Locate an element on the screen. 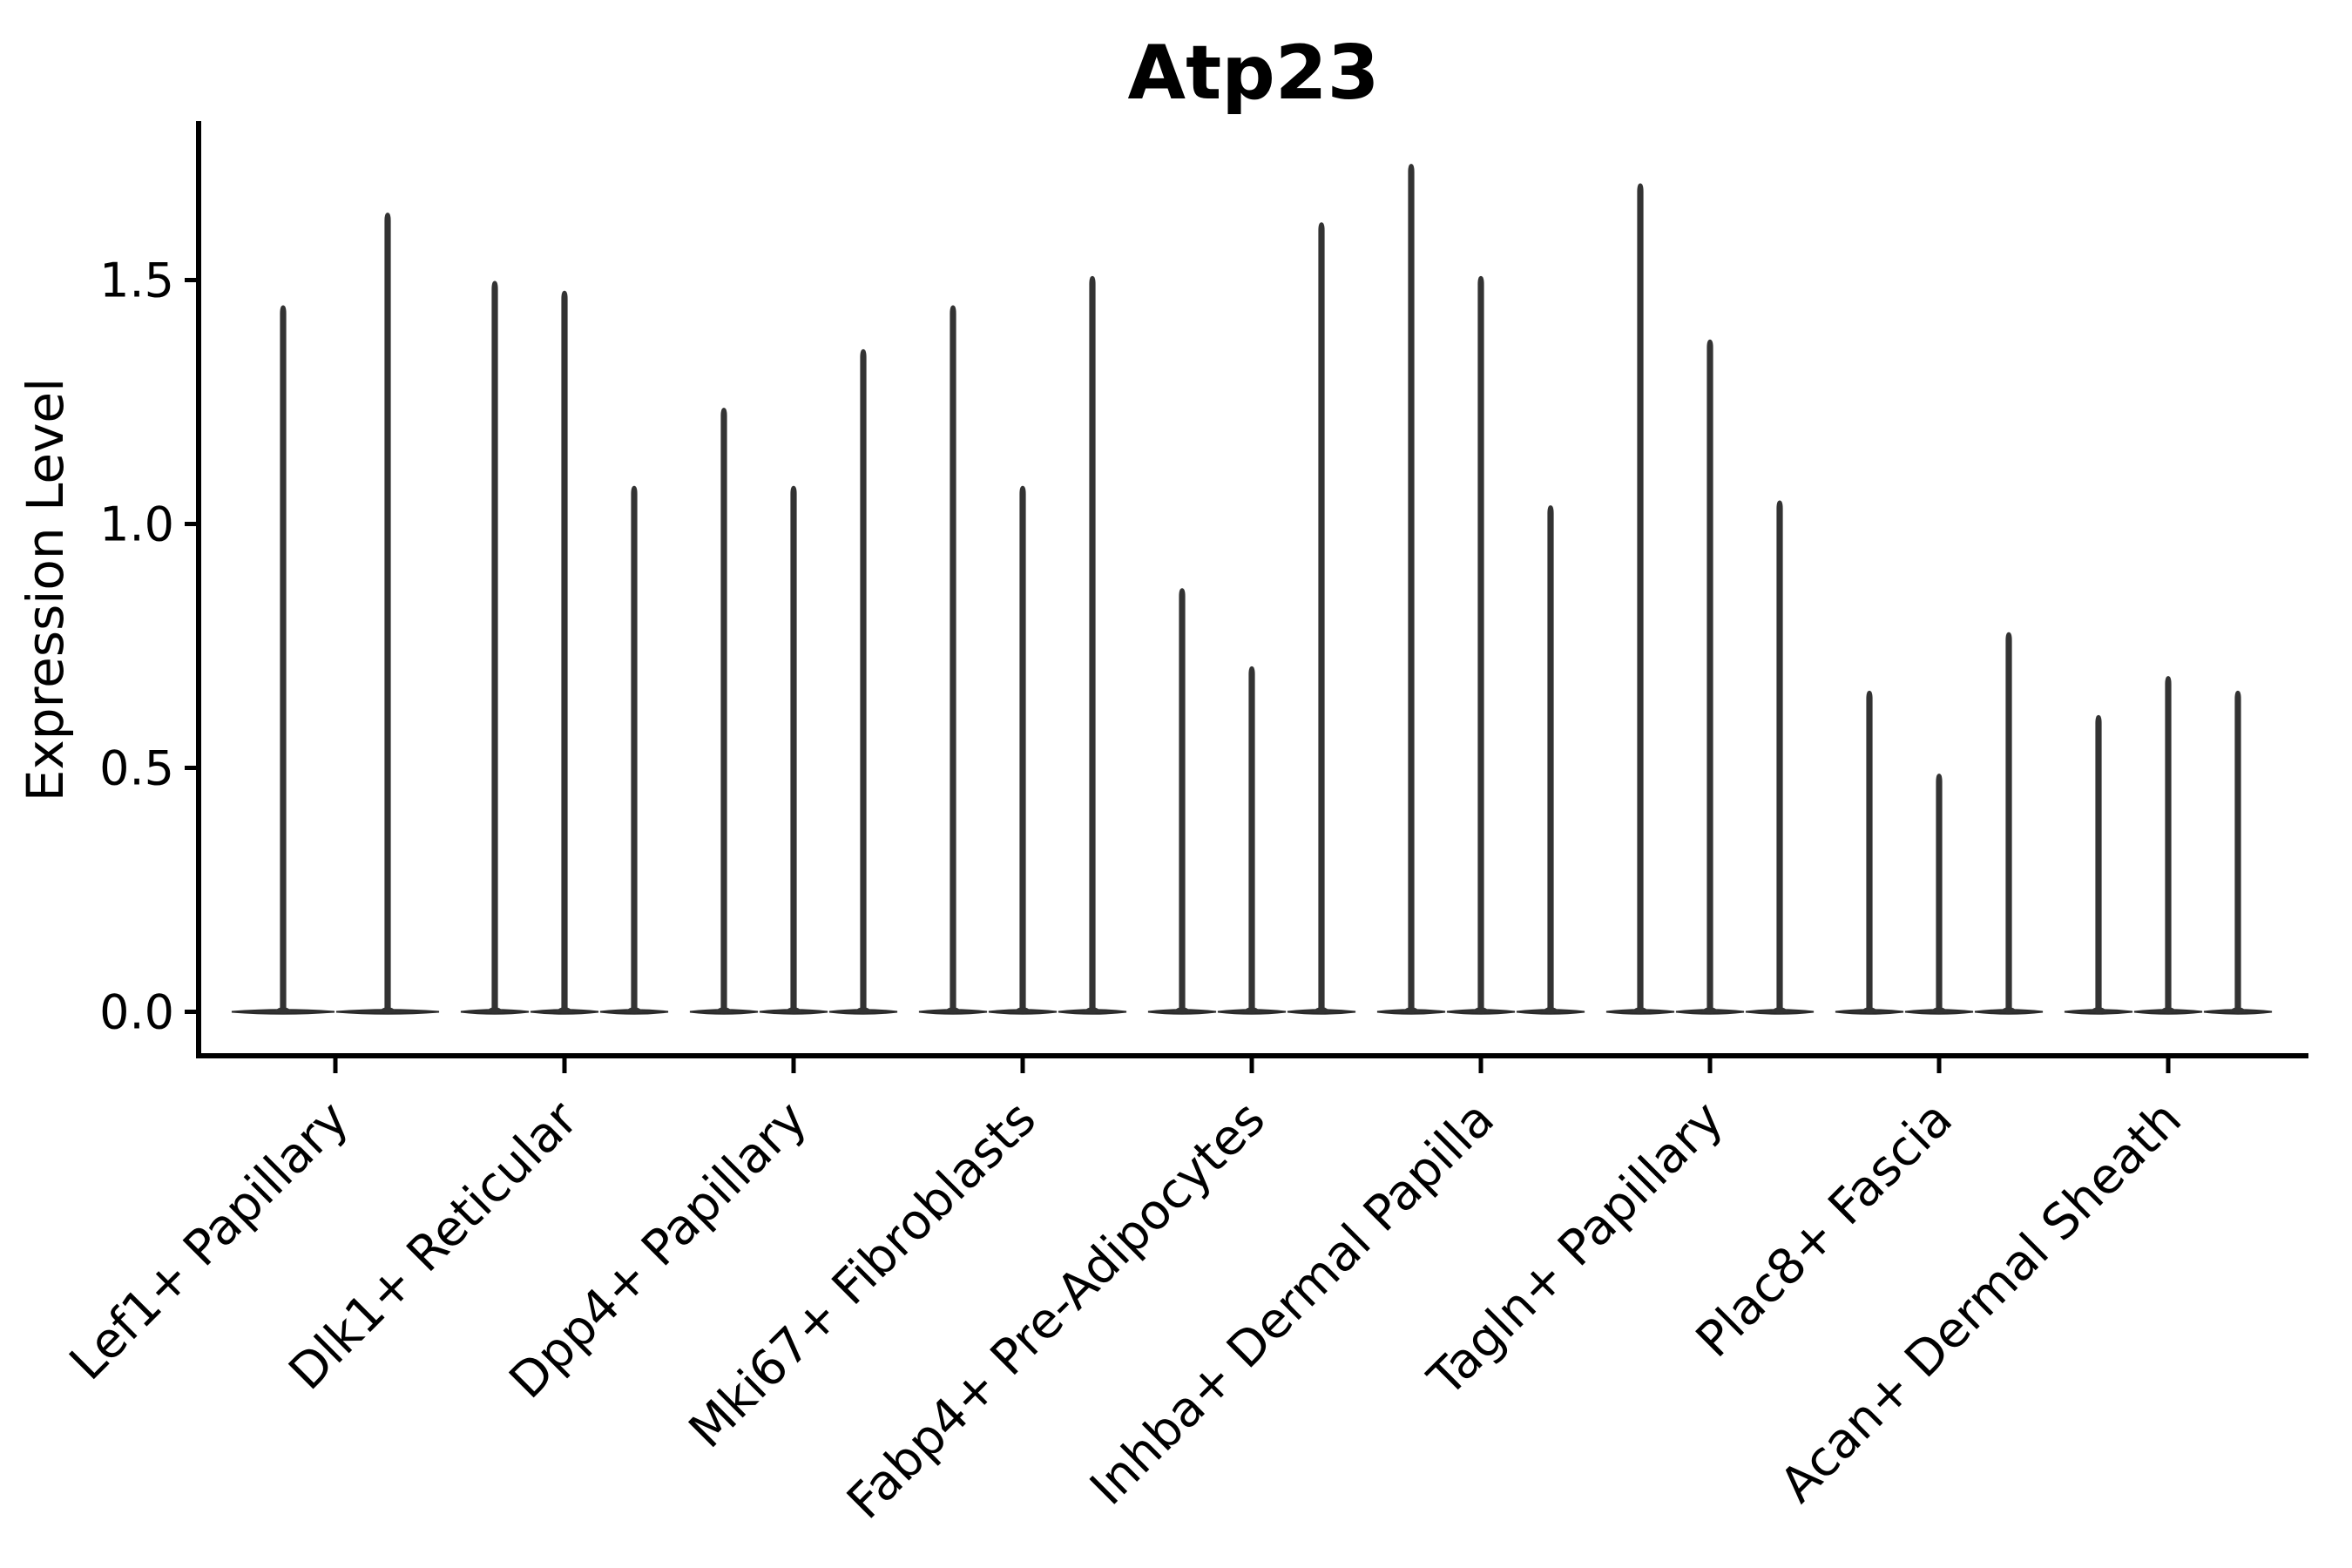  y-tick-label: 1.5 is located at coordinates (136, 280).